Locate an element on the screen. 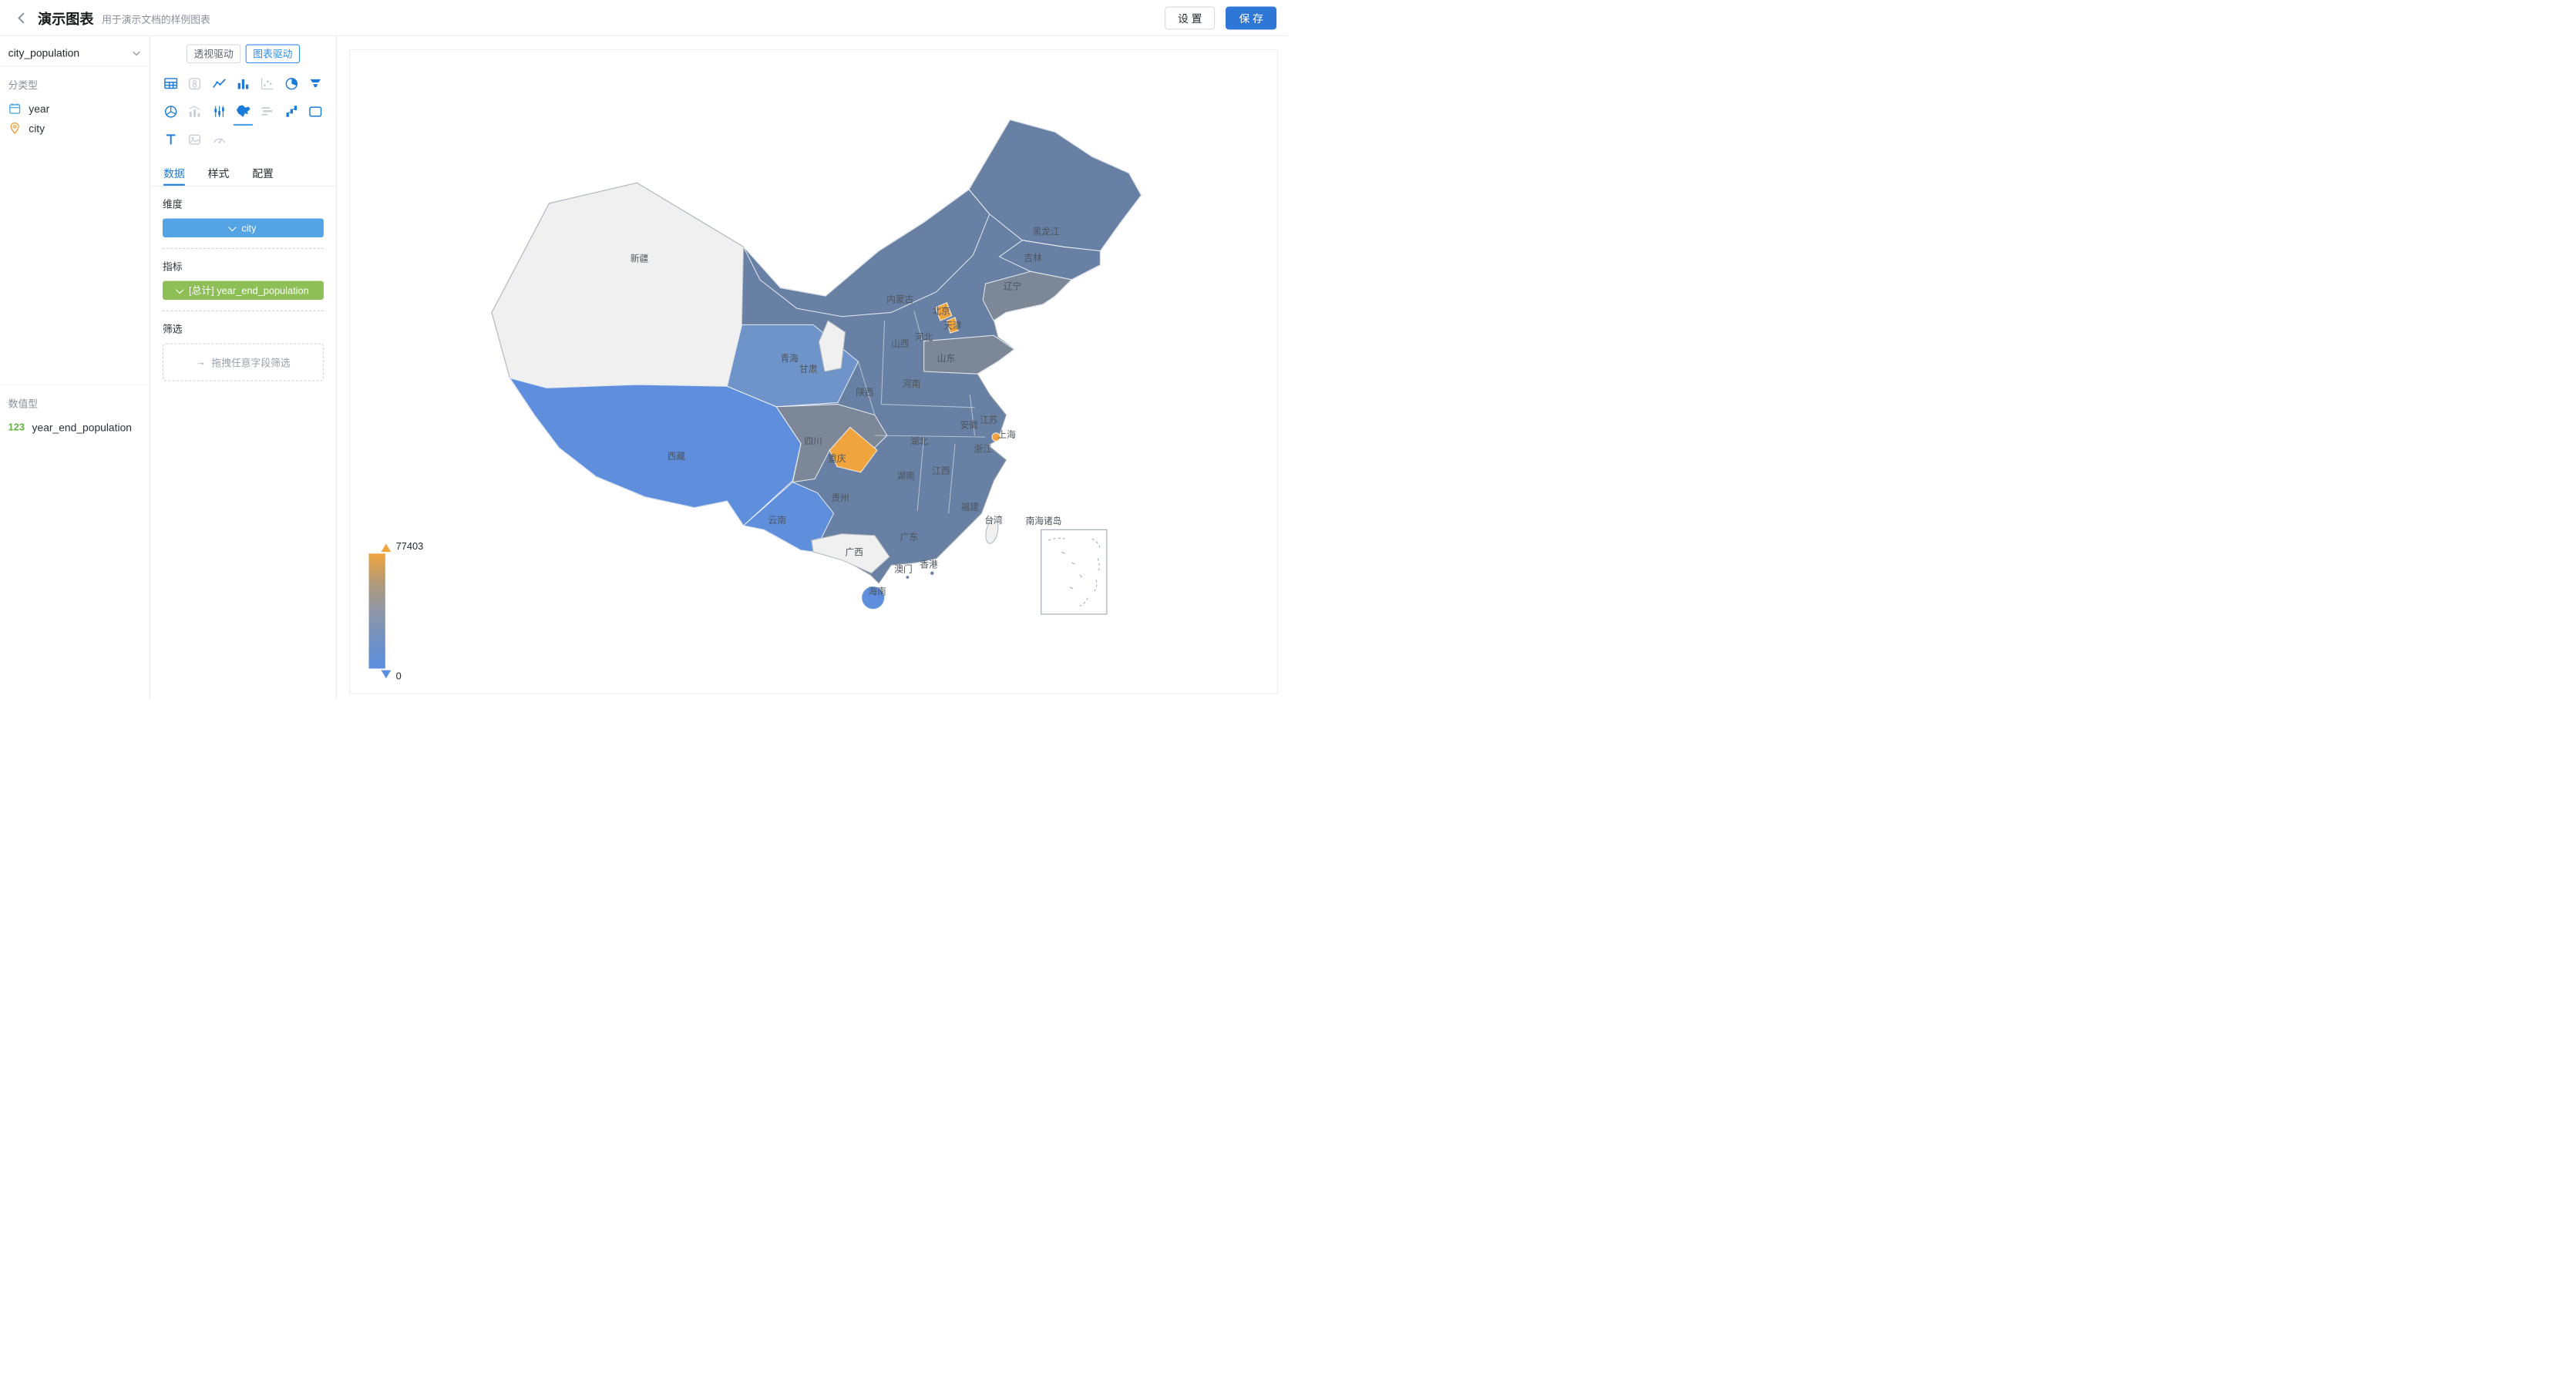  settings-button: 设 置 is located at coordinates (1190, 17).